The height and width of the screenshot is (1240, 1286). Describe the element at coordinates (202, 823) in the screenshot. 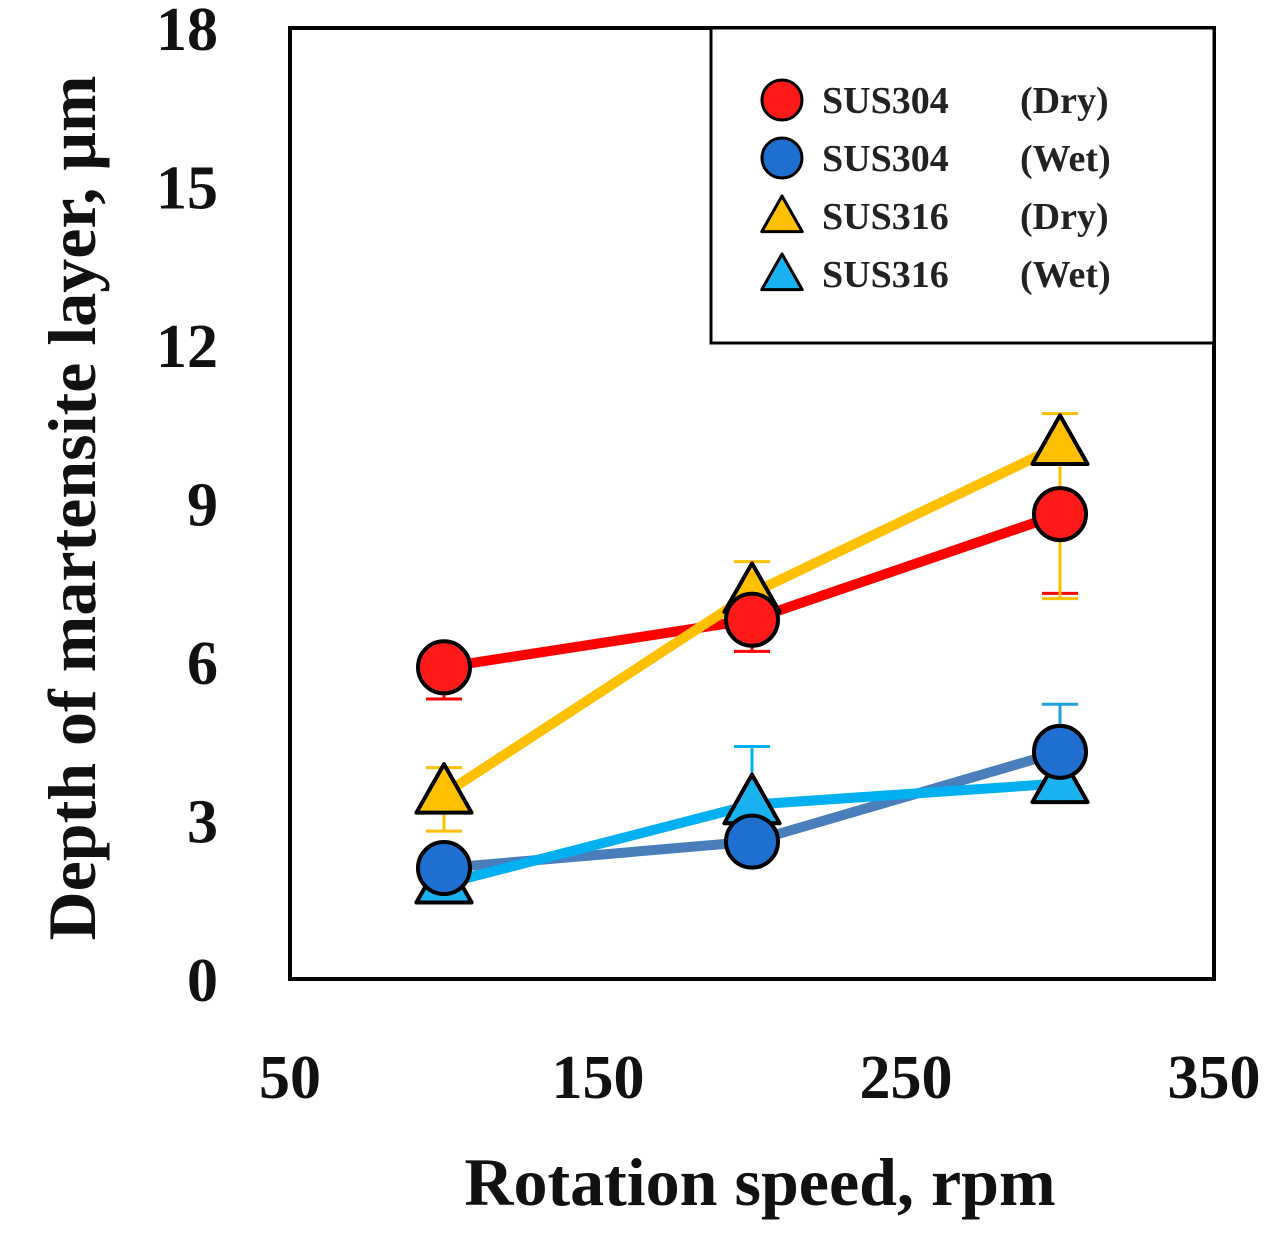

I see `y-tick-label: 3` at that location.